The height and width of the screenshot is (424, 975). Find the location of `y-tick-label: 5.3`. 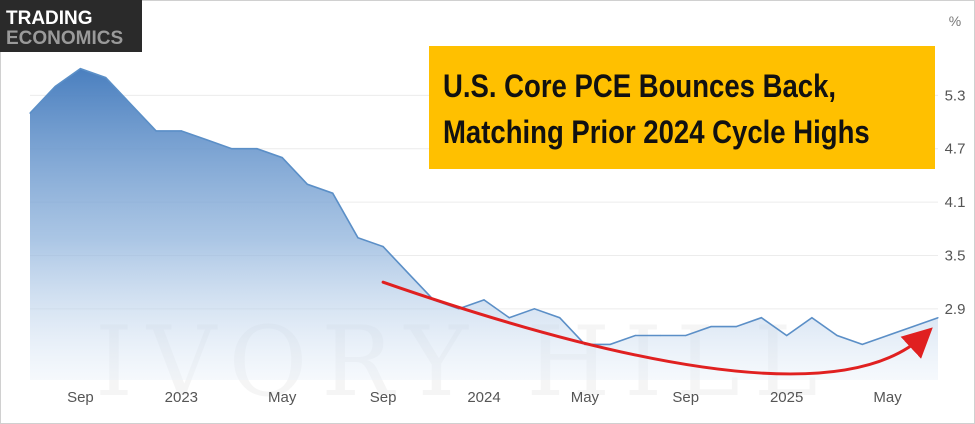

y-tick-label: 5.3 is located at coordinates (955, 95).